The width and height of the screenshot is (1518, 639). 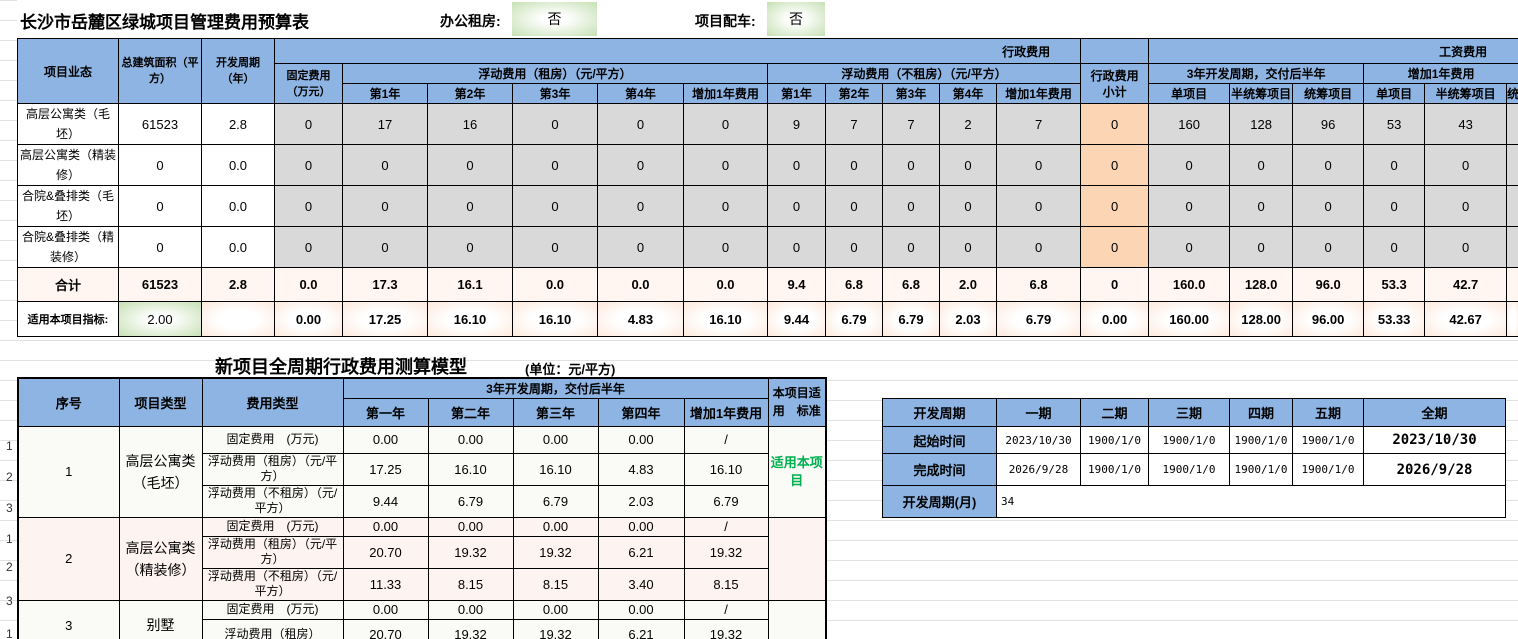 I want to click on data-cell: 42.67, so click(x=1466, y=319).